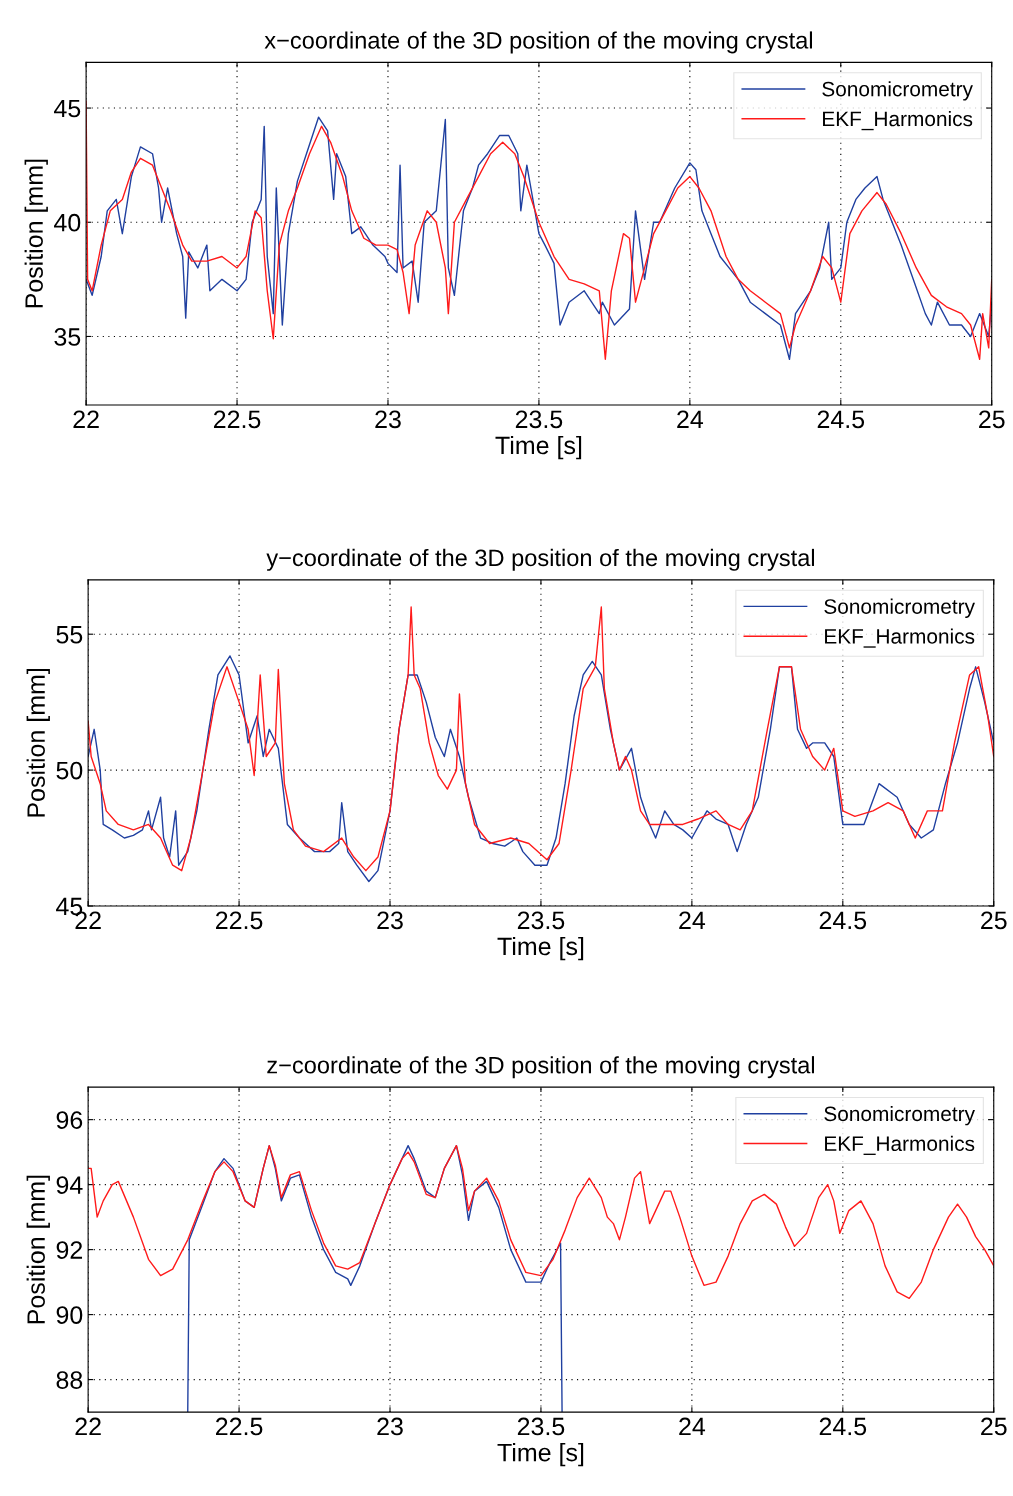  Describe the element at coordinates (69, 1120) in the screenshot. I see `y-tick-label: 96` at that location.